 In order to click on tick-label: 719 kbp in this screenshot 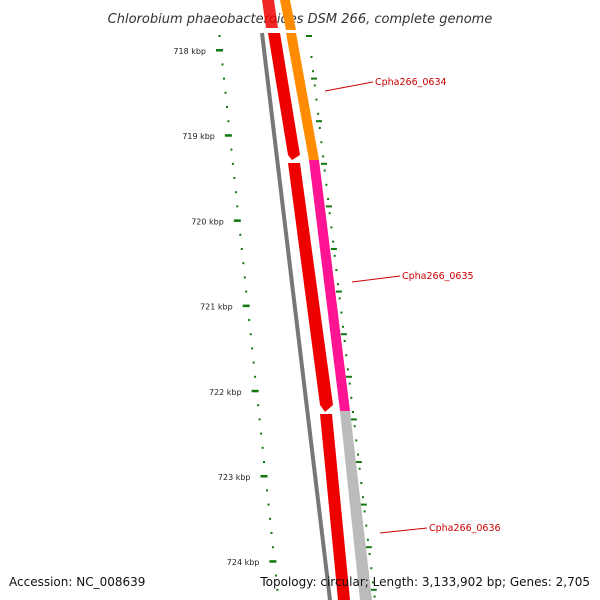, I will do `click(198, 136)`.